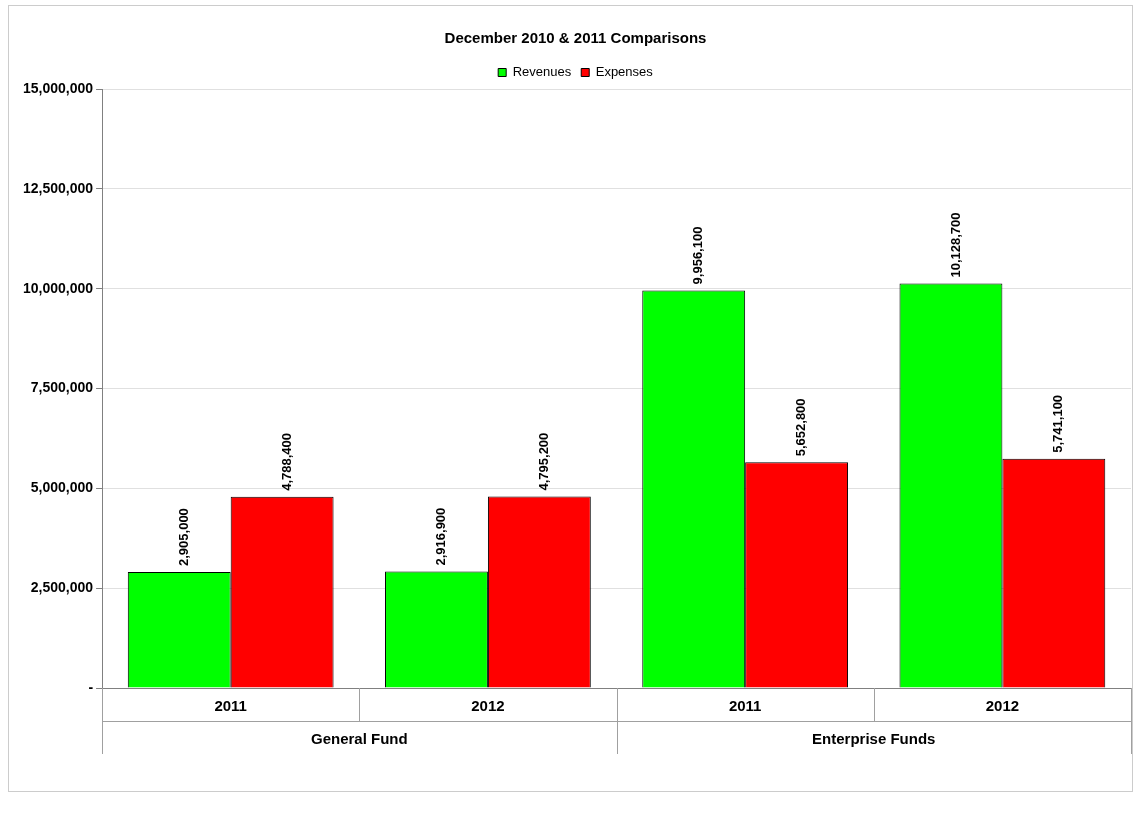  What do you see at coordinates (575, 38) in the screenshot?
I see `chart-title: December 2010 & 2011 Comparisons` at bounding box center [575, 38].